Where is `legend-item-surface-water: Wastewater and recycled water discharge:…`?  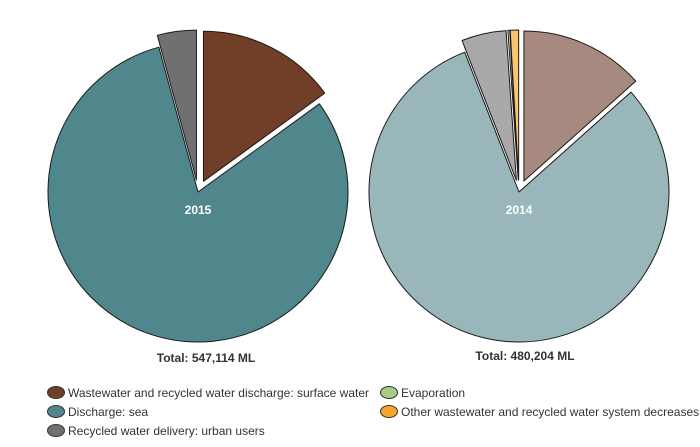 legend-item-surface-water: Wastewater and recycled water discharge:… is located at coordinates (208, 393).